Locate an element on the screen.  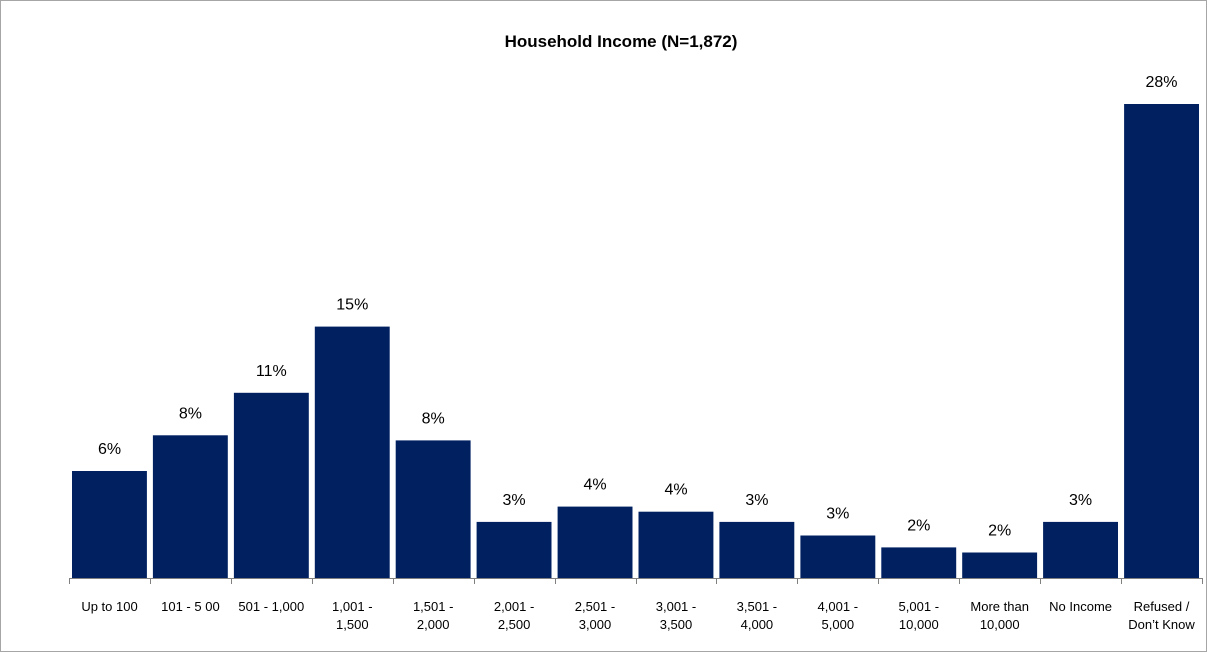
x-tick-label: 3,001 -3,500 is located at coordinates (676, 615).